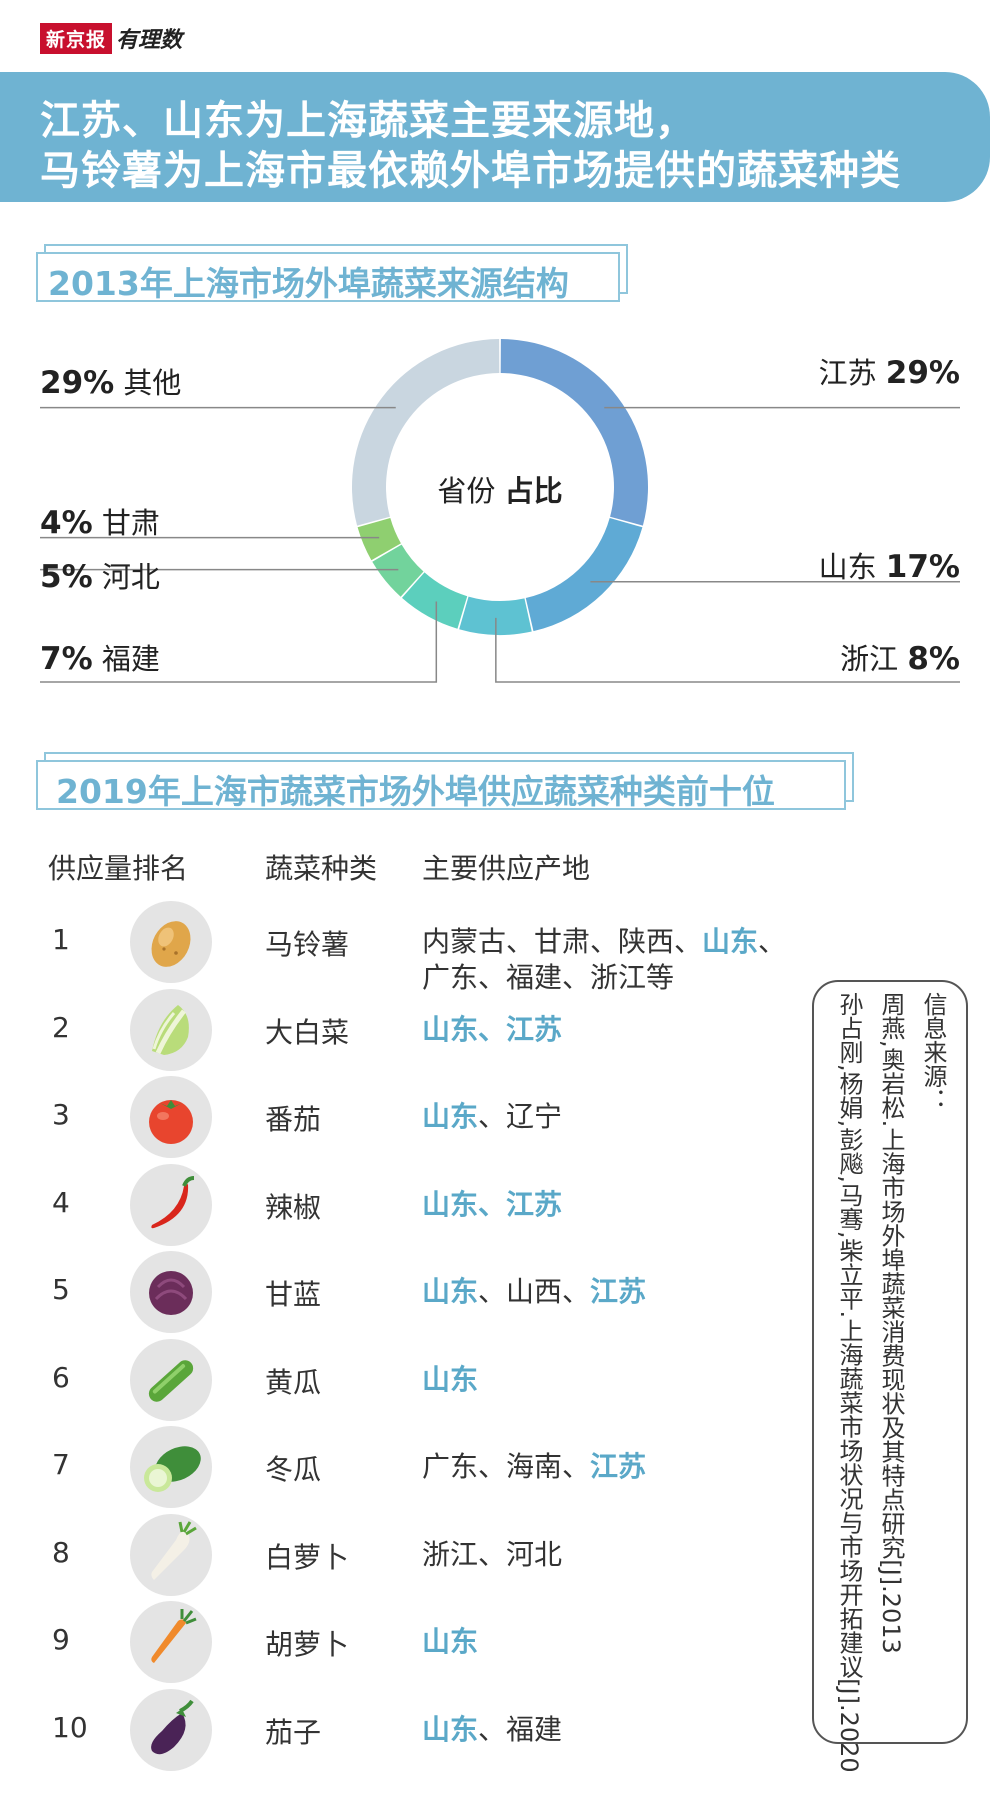 This screenshot has height=1812, width=1000. Describe the element at coordinates (398, 570) in the screenshot. I see `donut-slice-hebei` at that location.